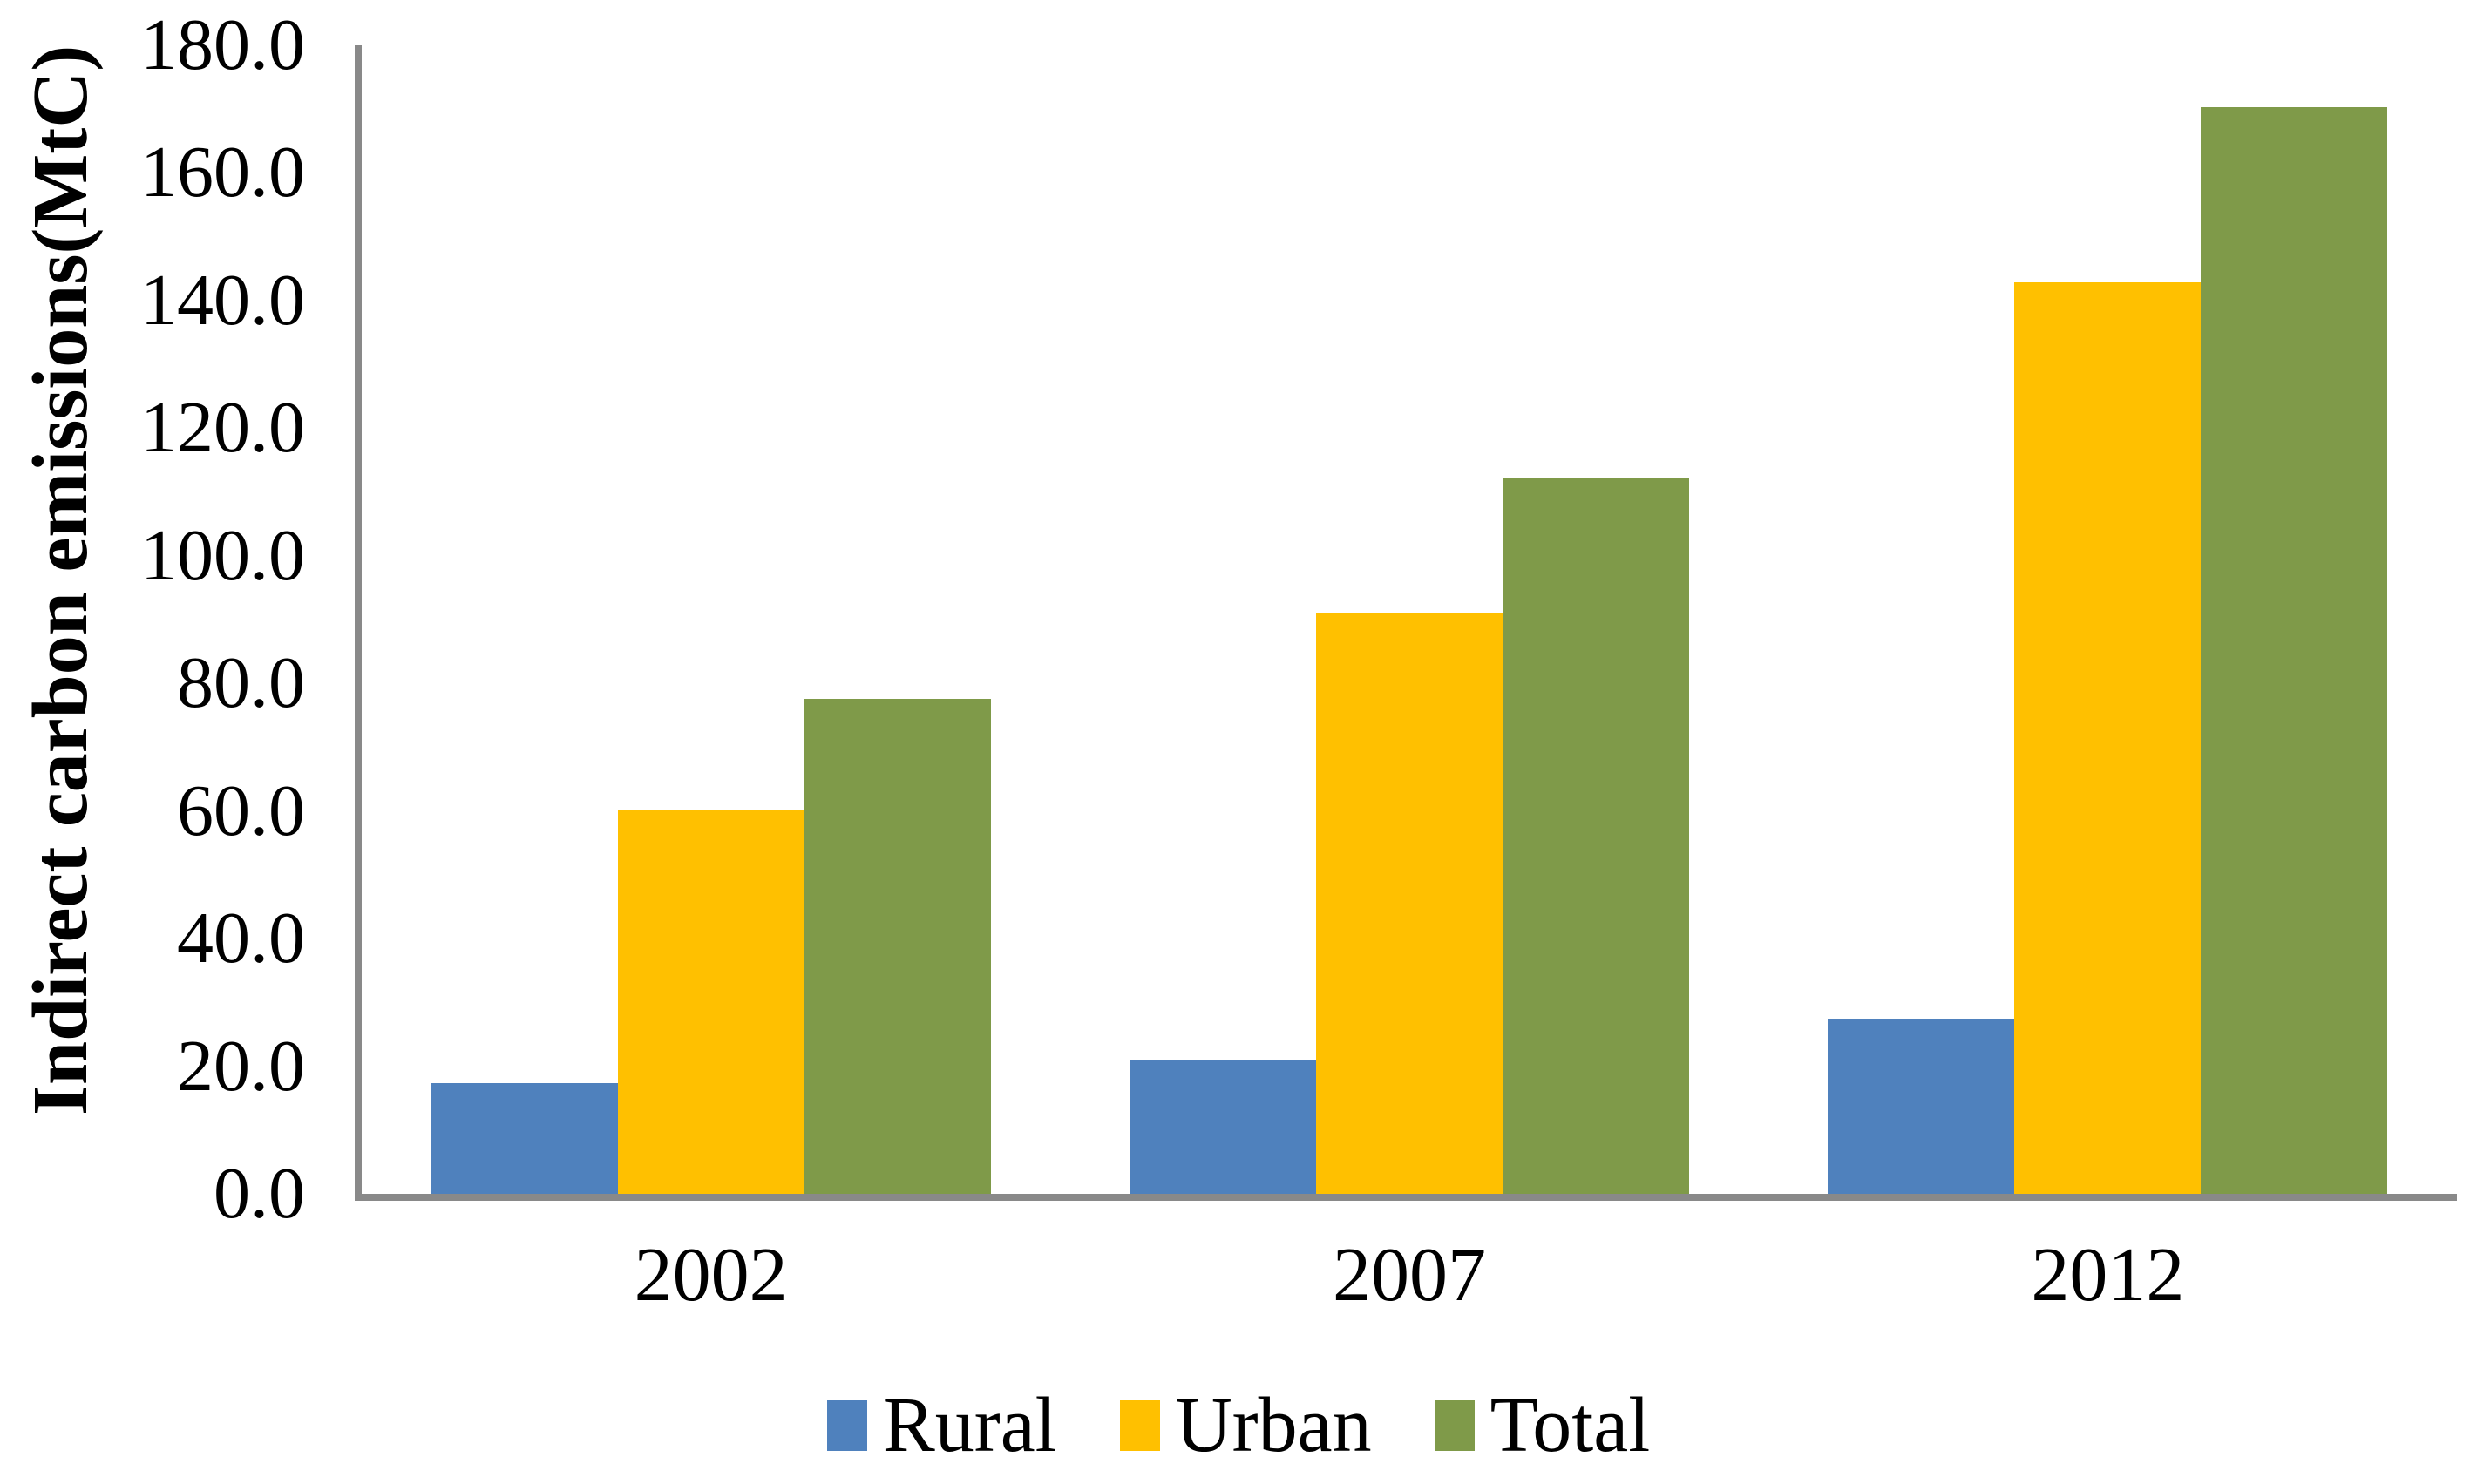 This screenshot has height=1484, width=2477. Describe the element at coordinates (222, 300) in the screenshot. I see `y-tick-label: 140.0` at that location.